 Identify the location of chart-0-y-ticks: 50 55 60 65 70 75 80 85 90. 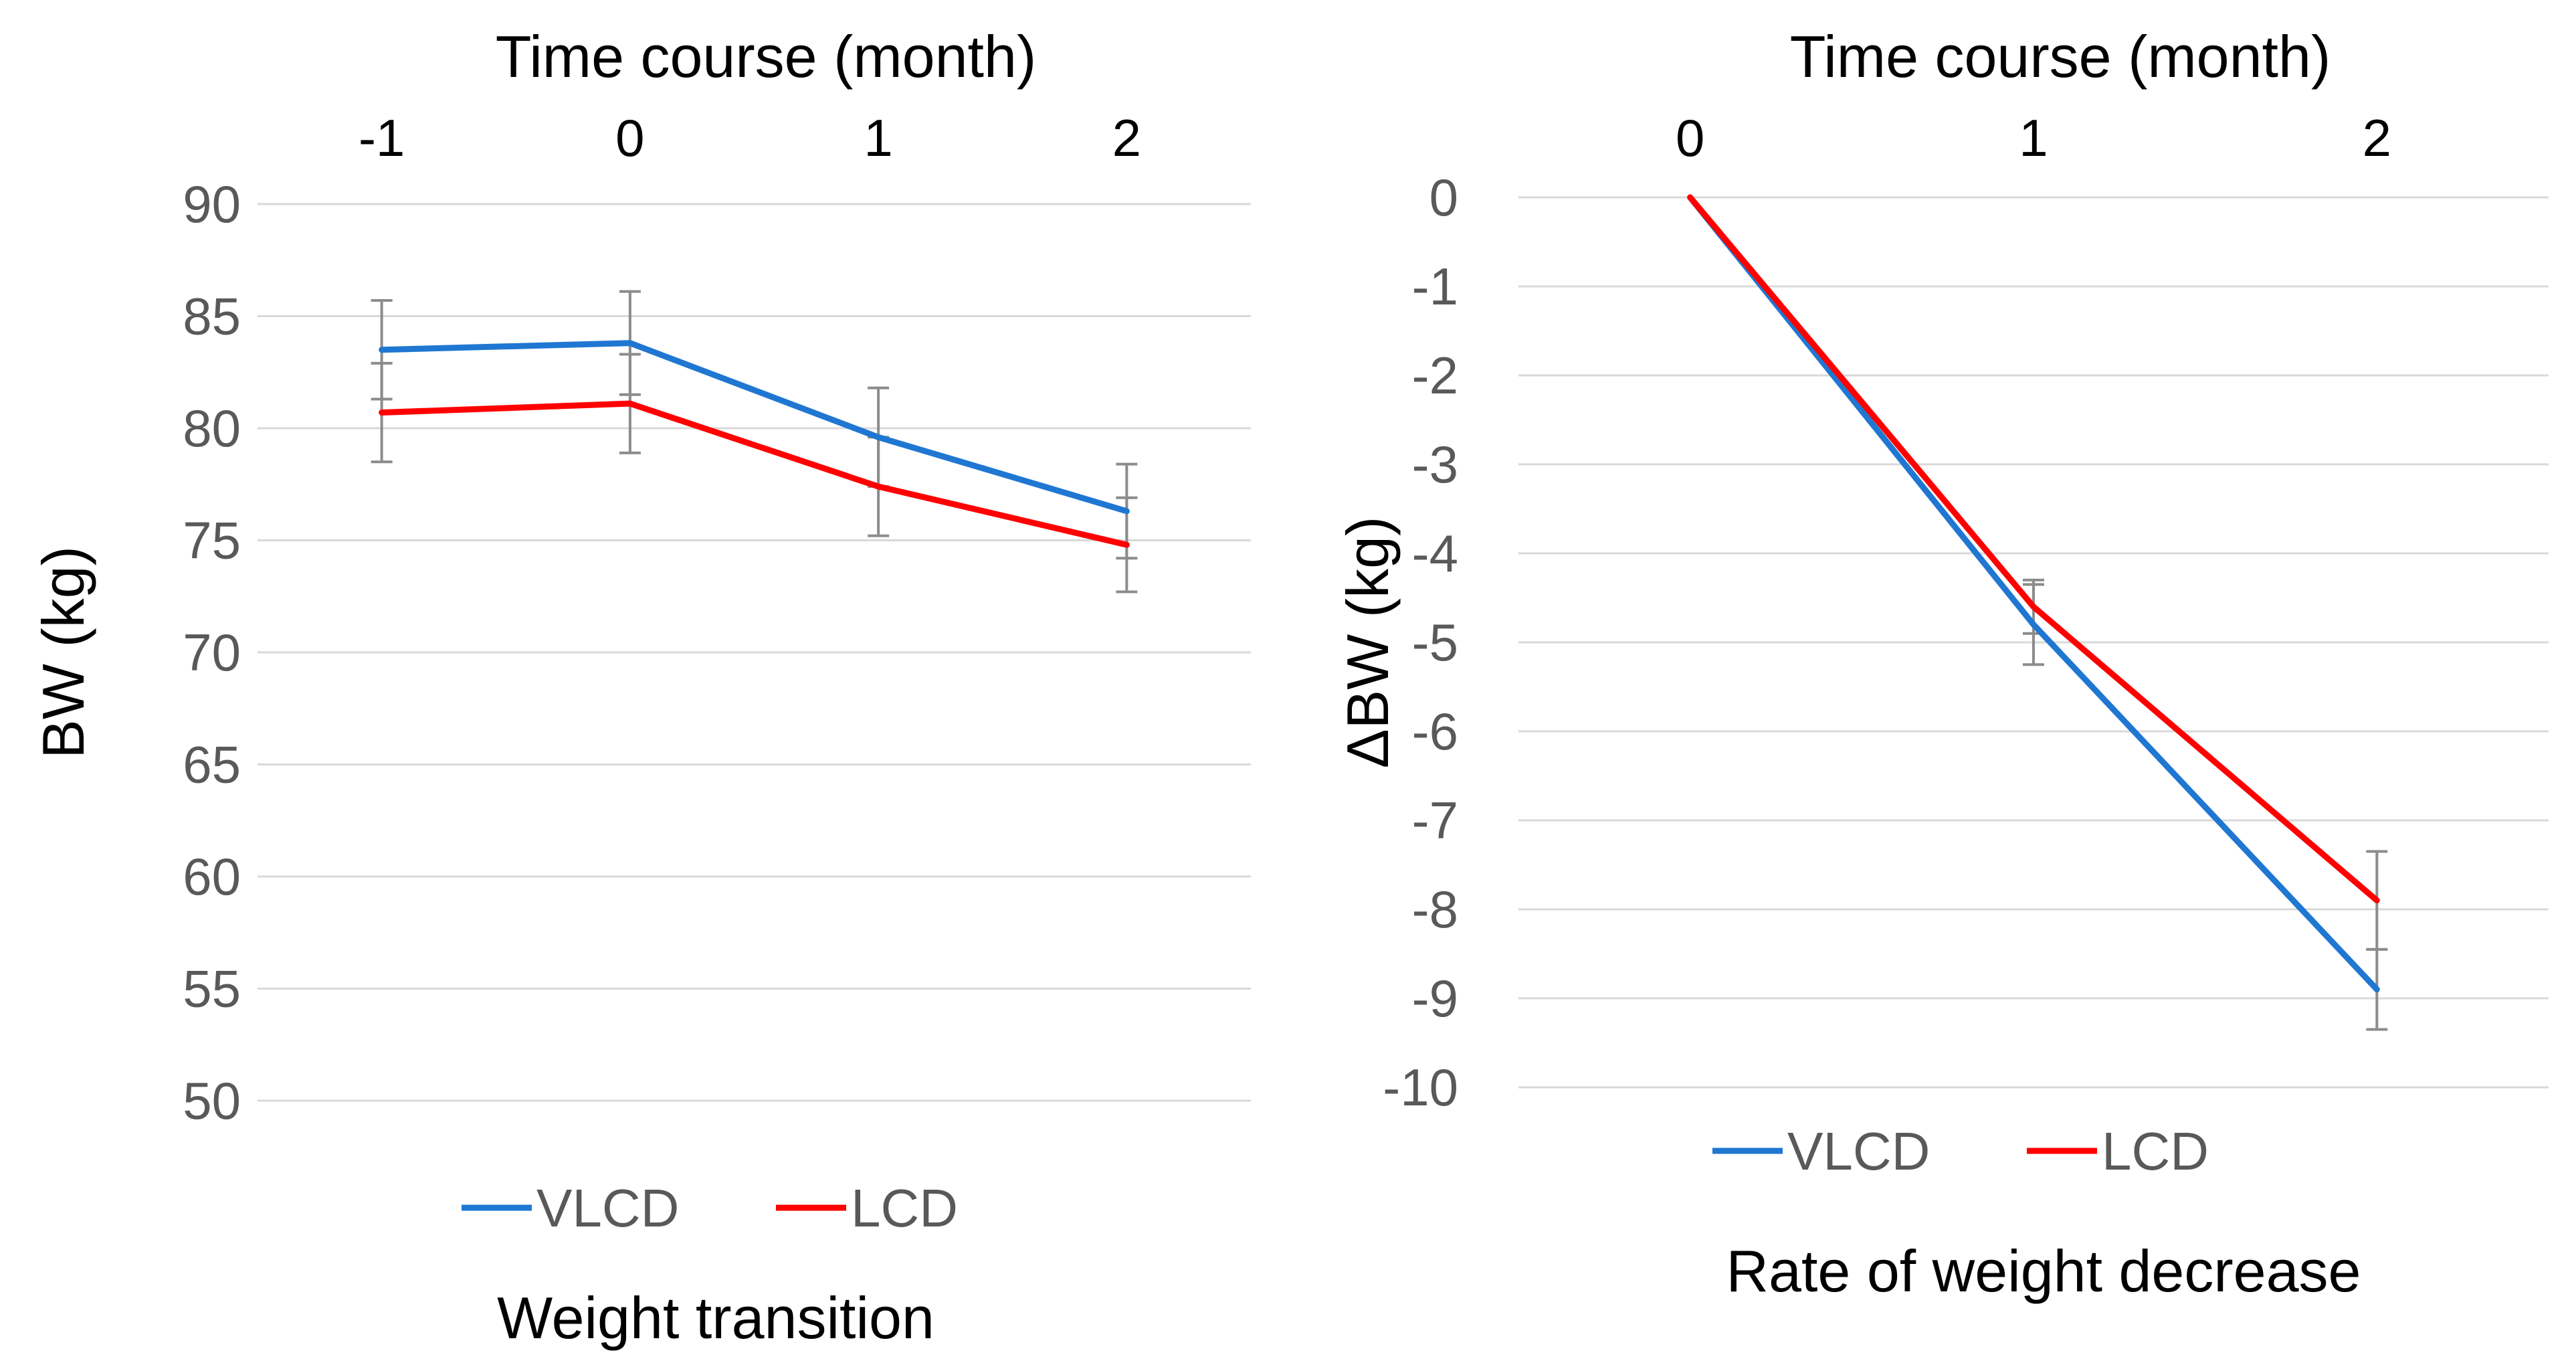
(212, 652).